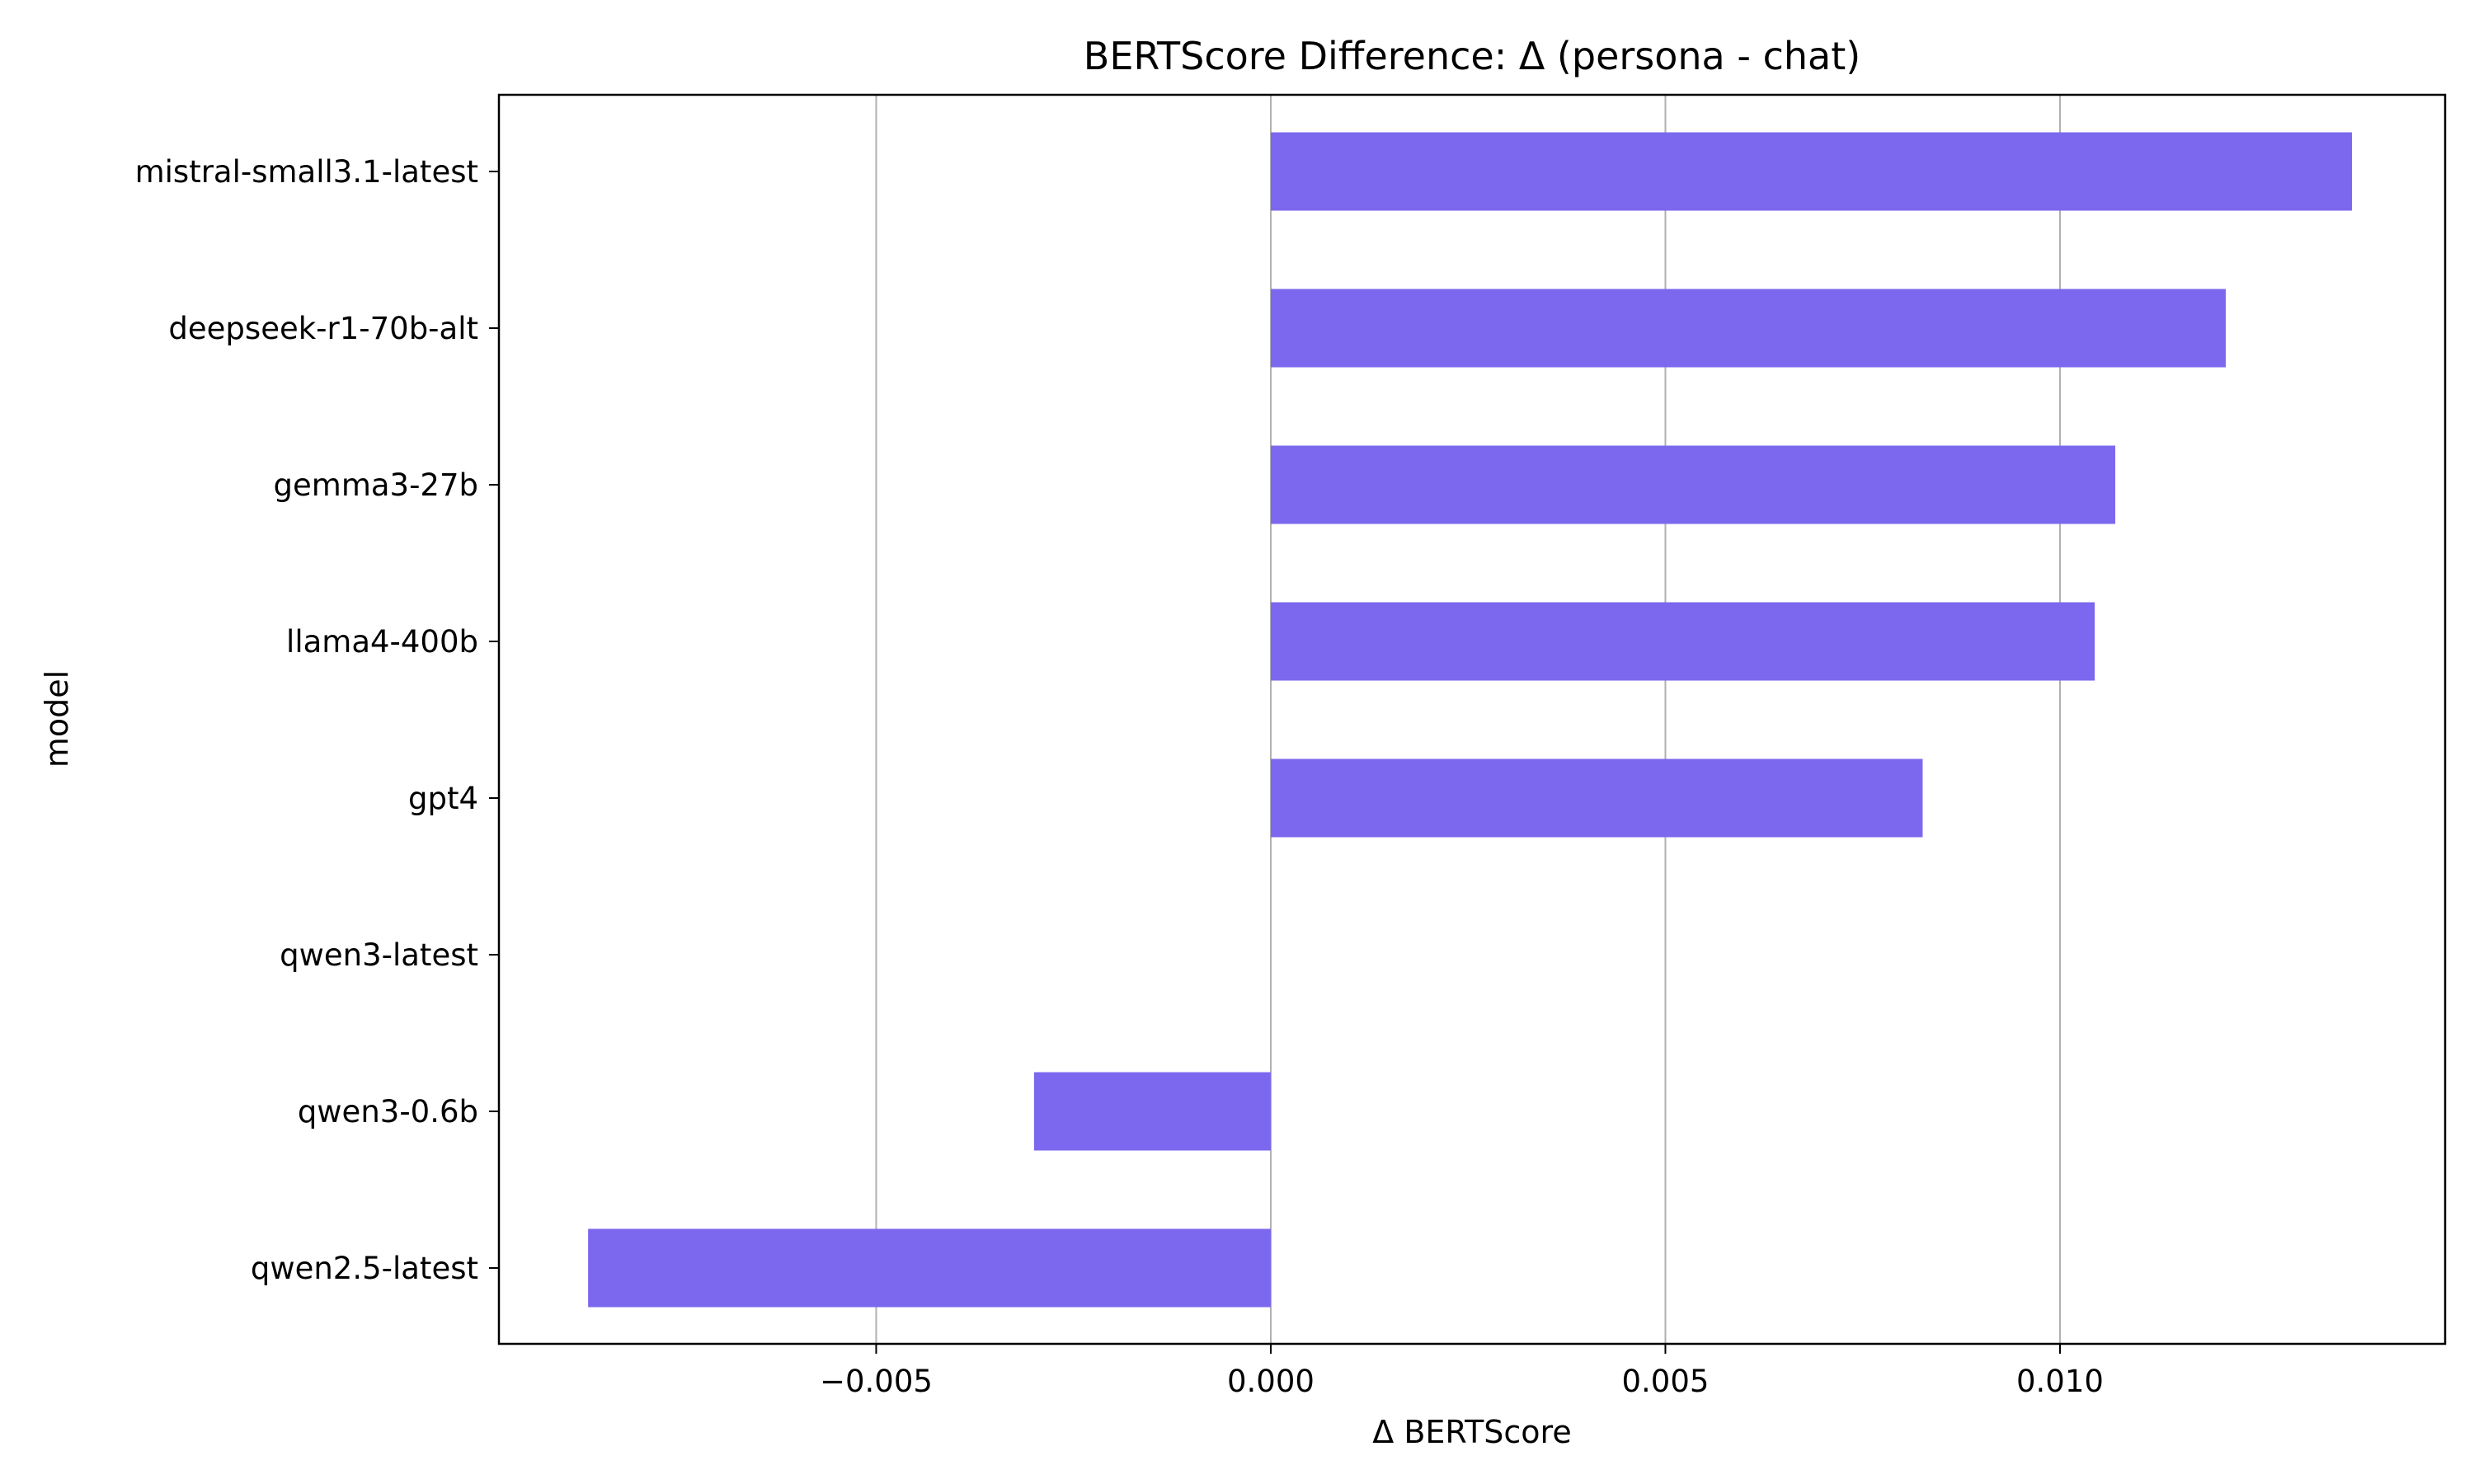 The height and width of the screenshot is (1484, 2474). Describe the element at coordinates (376, 485) in the screenshot. I see `y-tick-label: gemma3-27b` at that location.